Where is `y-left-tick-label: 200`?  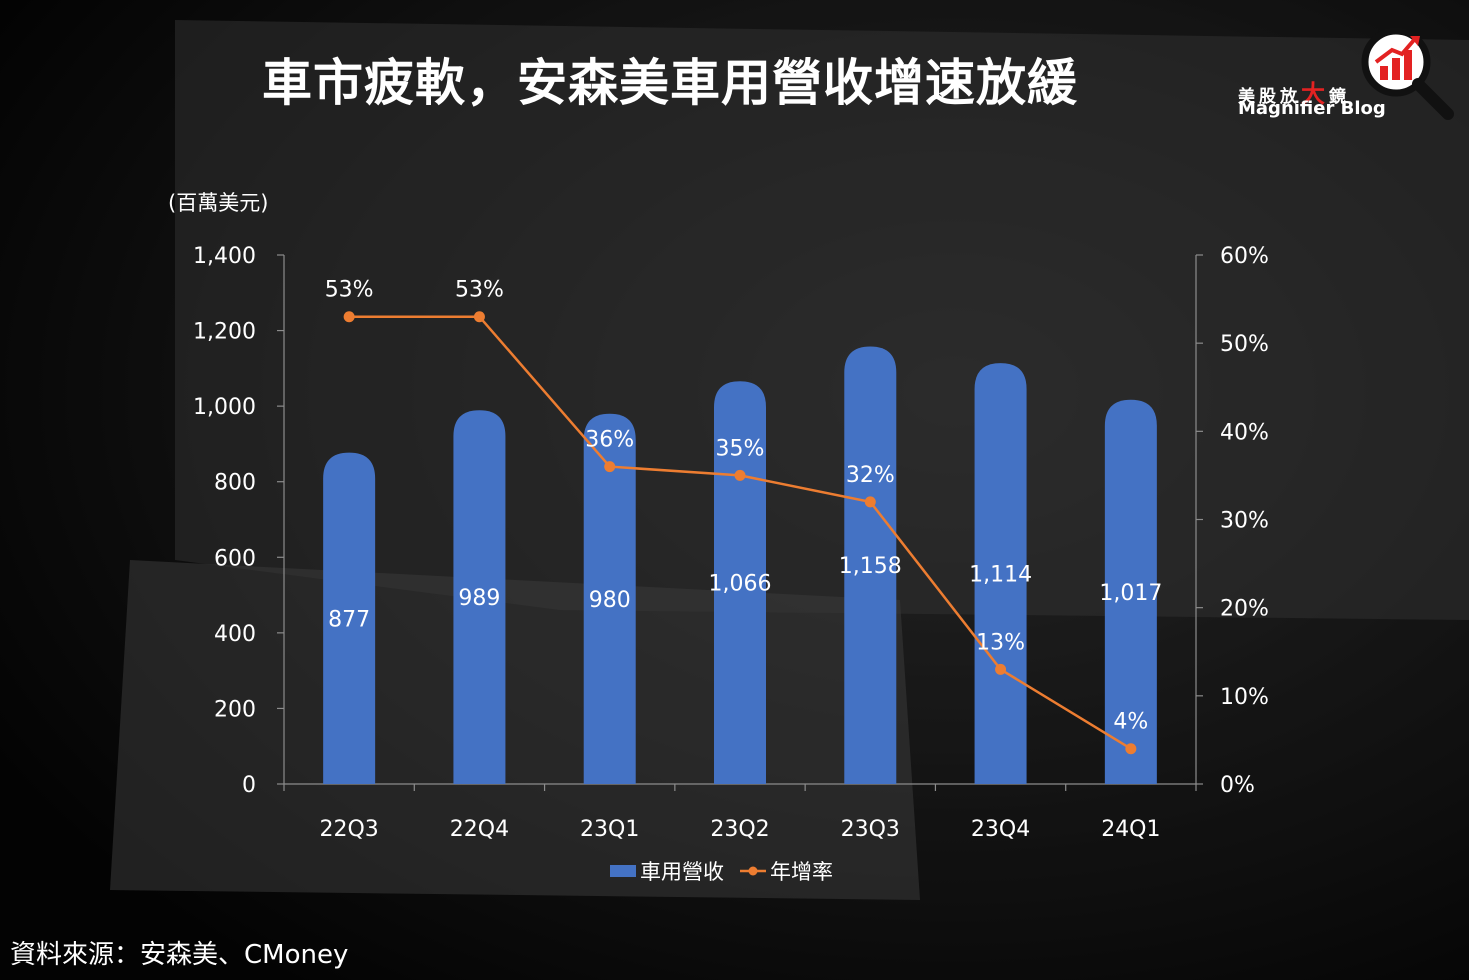 y-left-tick-label: 200 is located at coordinates (235, 709).